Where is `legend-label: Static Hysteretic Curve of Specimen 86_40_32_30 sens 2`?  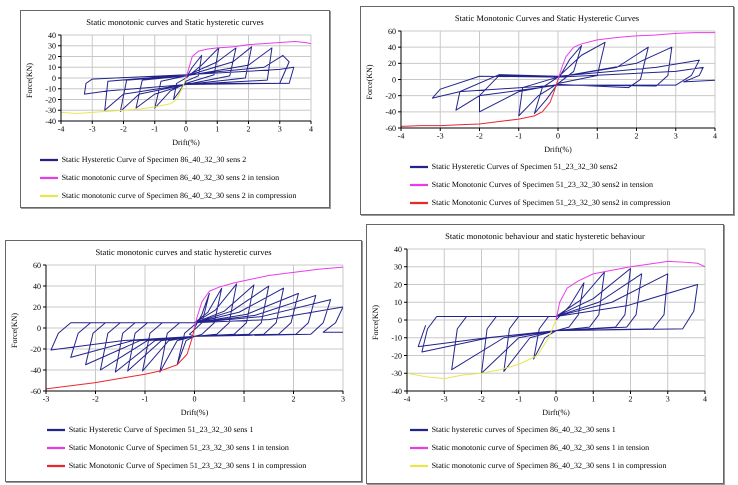 legend-label: Static Hysteretic Curve of Specimen 86_40_32_30 sens 2 is located at coordinates (154, 159).